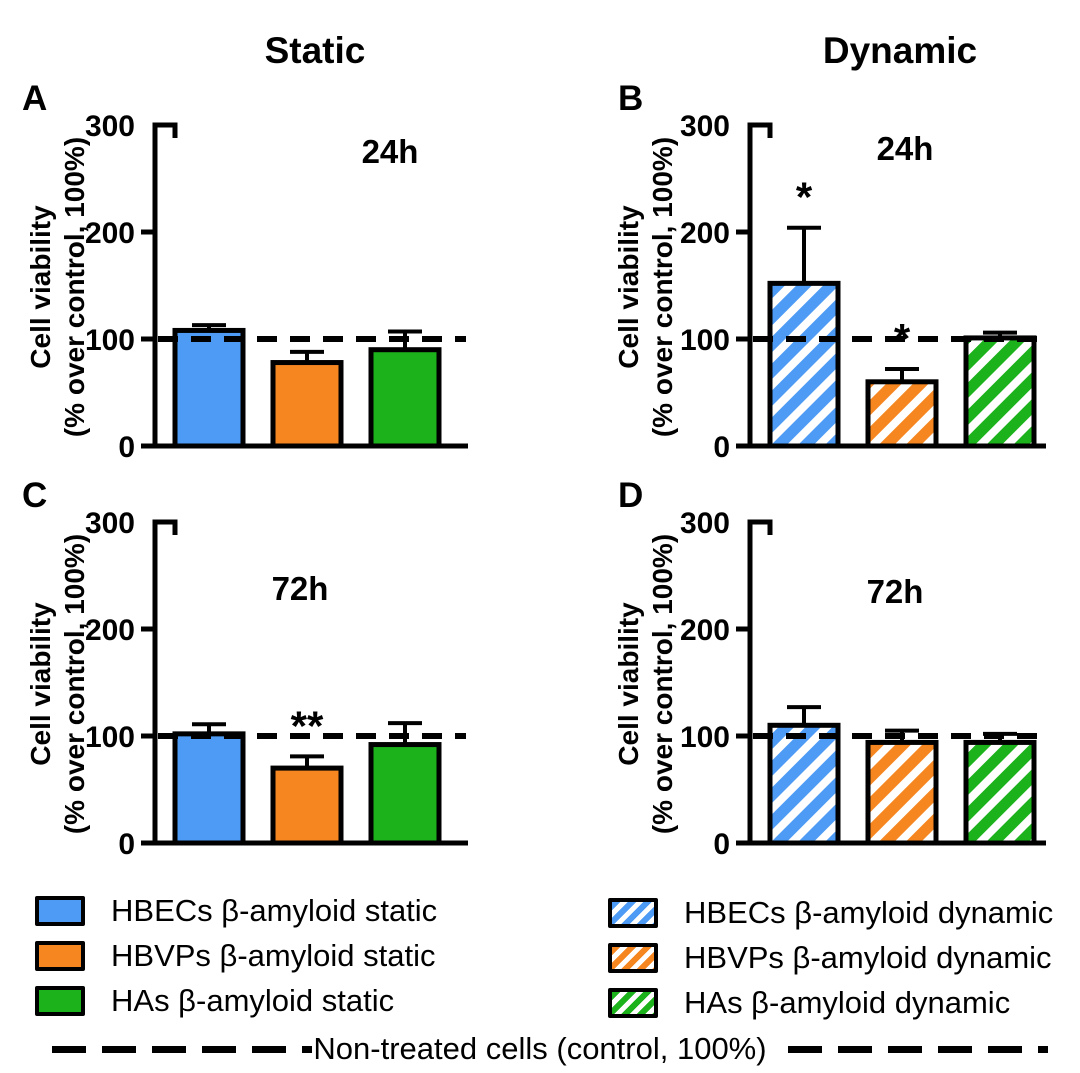  What do you see at coordinates (276, 684) in the screenshot?
I see `chart-panel-c: 72h 0 100 200 300 **` at bounding box center [276, 684].